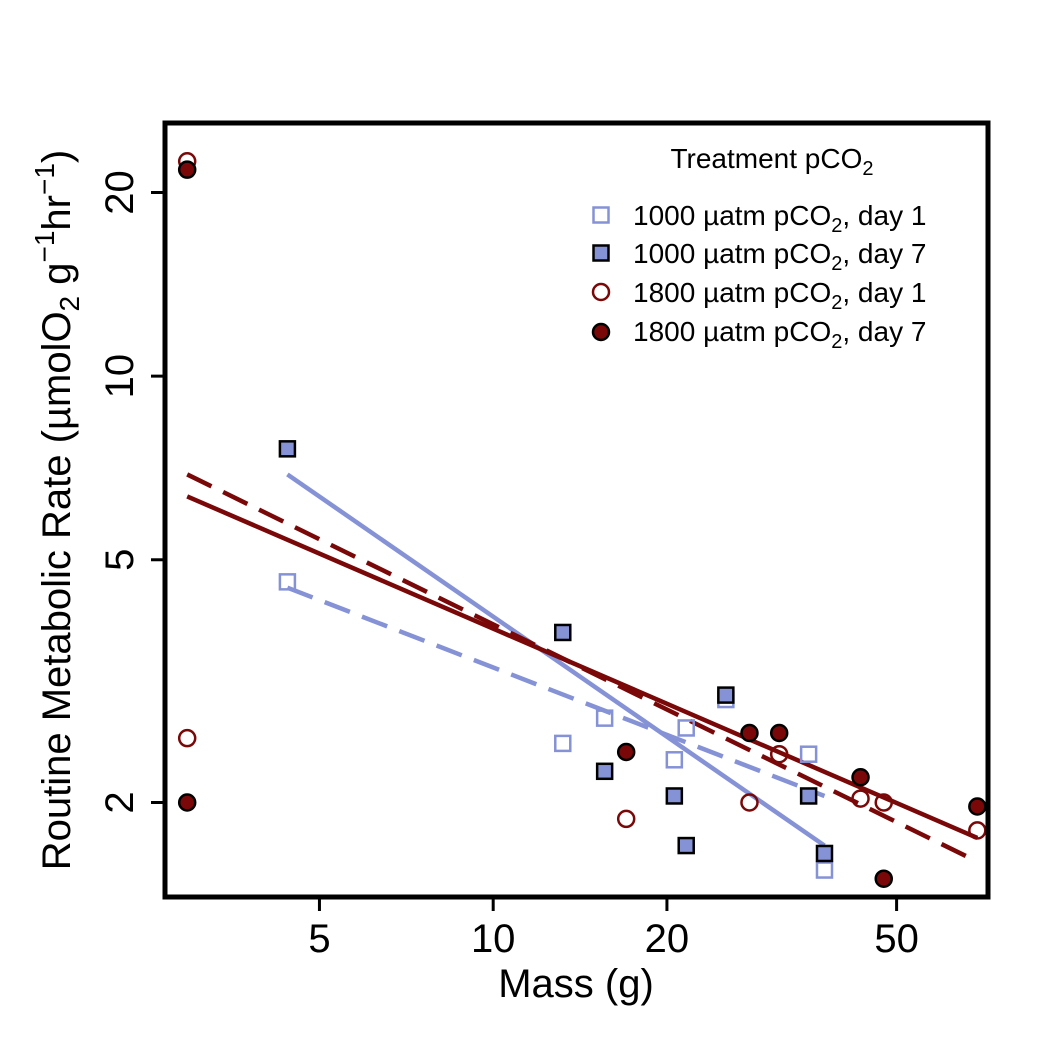 This screenshot has height=1049, width=1049. I want to click on legend-entry-2: 1000 µatm pCO2, day 7, so click(779, 256).